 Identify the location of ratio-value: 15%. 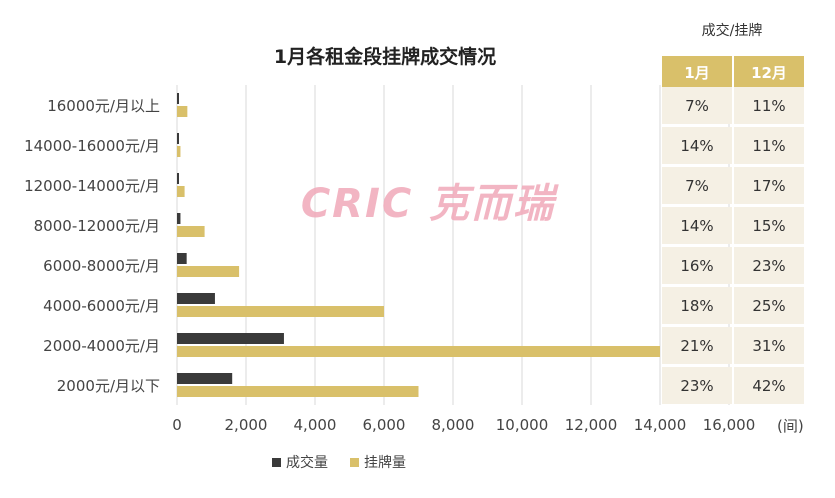
(768, 226).